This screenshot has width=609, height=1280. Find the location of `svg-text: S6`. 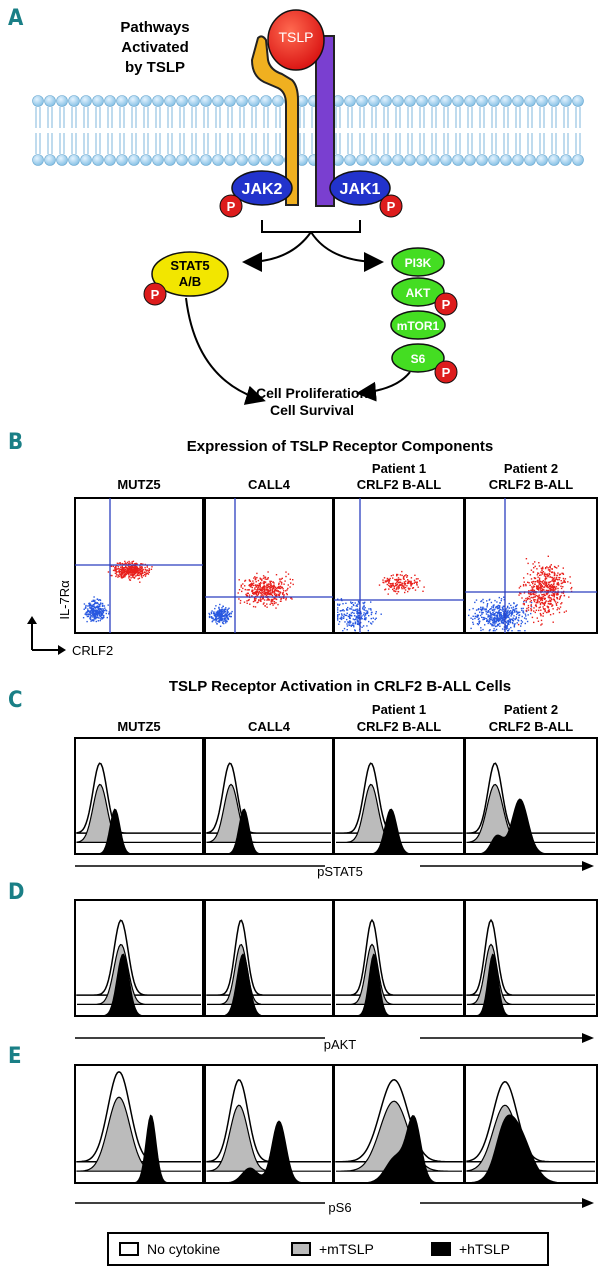

svg-text: S6 is located at coordinates (418, 359).